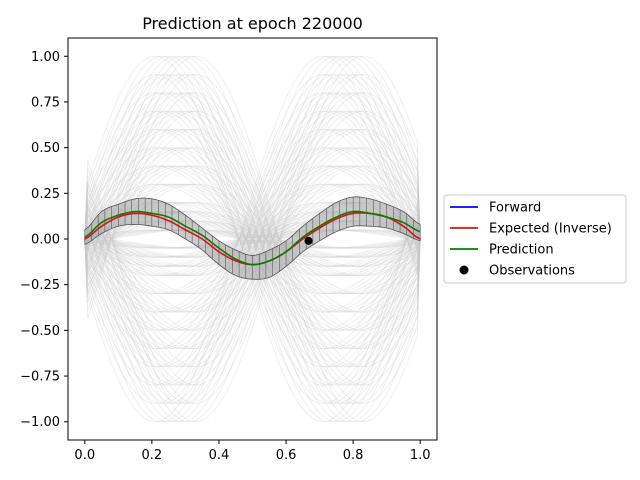 This screenshot has height=480, width=640. I want to click on y-tick-label: 0.00, so click(45, 240).